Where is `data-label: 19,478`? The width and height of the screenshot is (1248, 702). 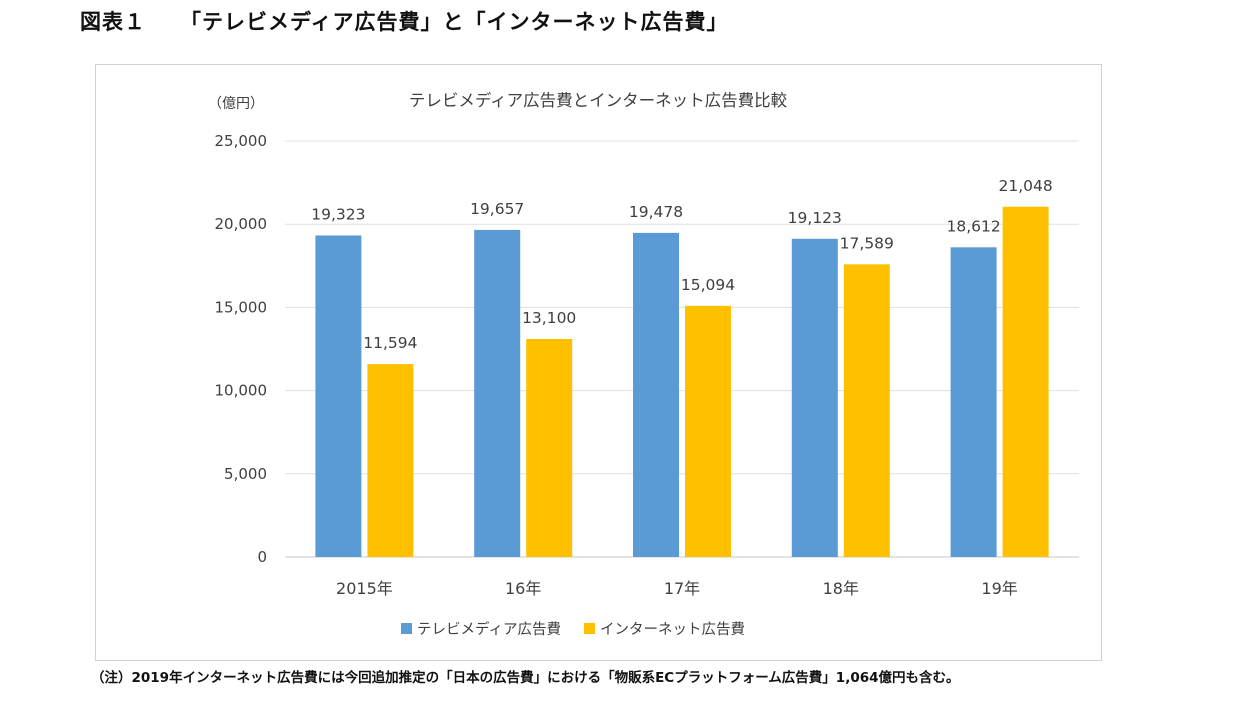
data-label: 19,478 is located at coordinates (656, 212).